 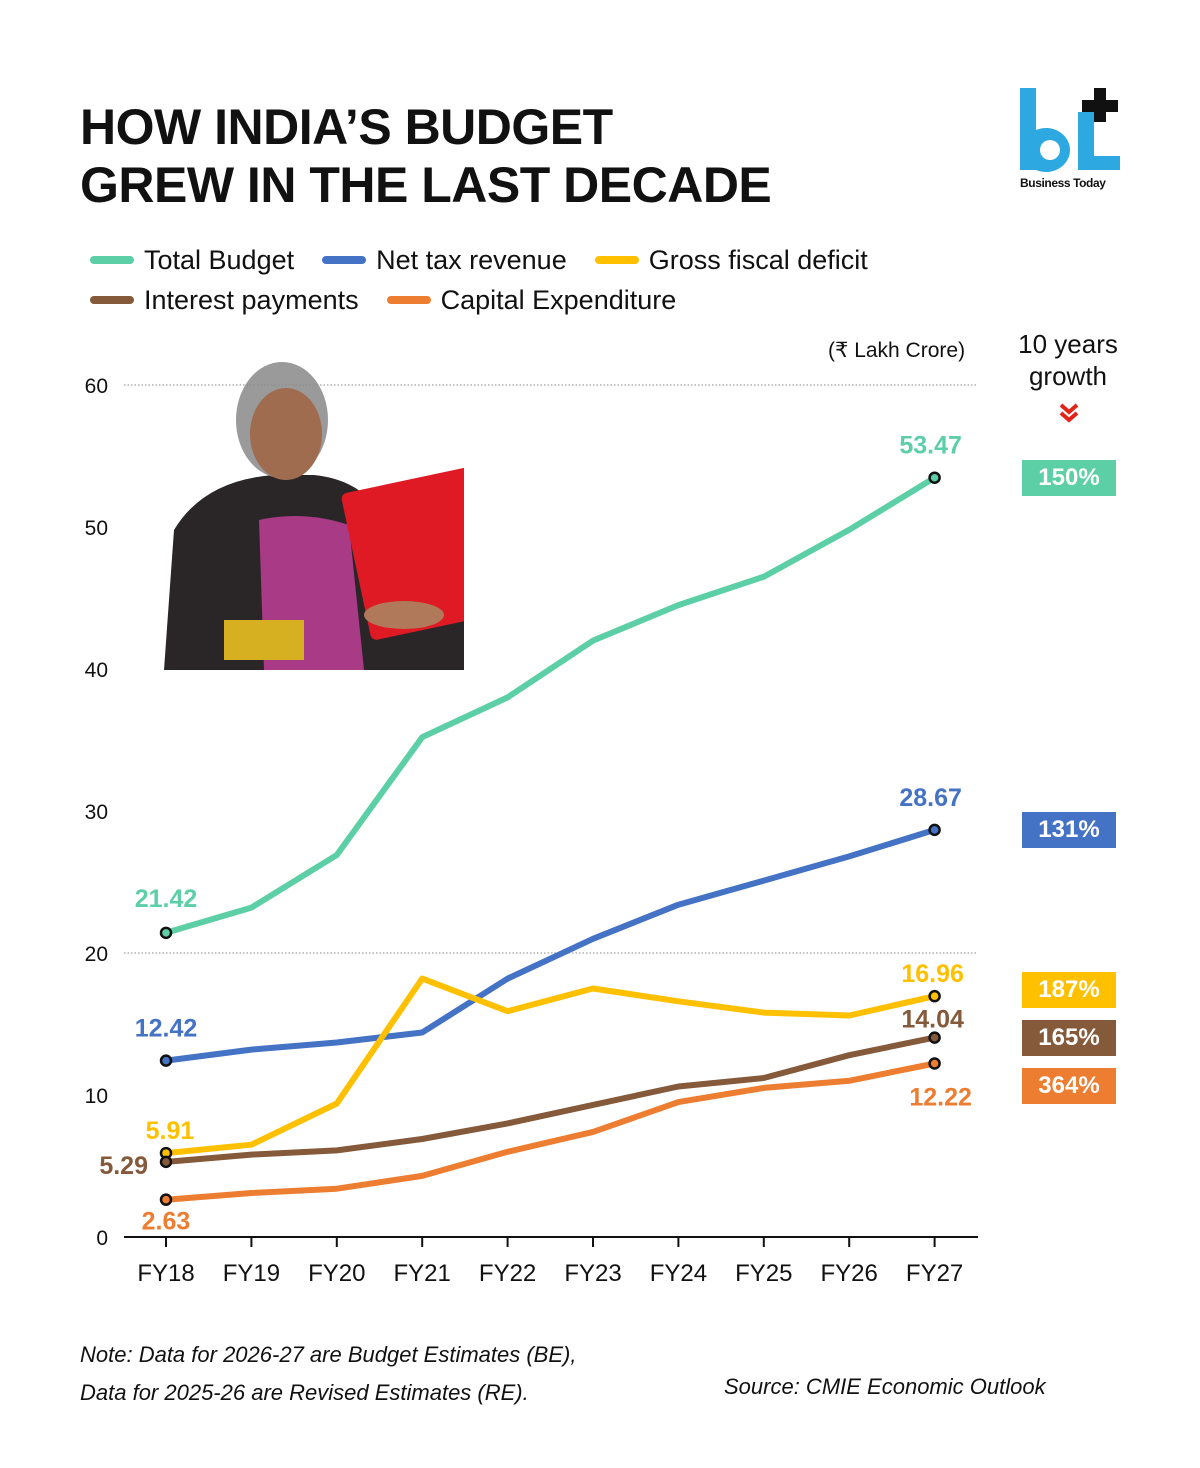 What do you see at coordinates (251, 299) in the screenshot?
I see `legend-label: Interest payments` at bounding box center [251, 299].